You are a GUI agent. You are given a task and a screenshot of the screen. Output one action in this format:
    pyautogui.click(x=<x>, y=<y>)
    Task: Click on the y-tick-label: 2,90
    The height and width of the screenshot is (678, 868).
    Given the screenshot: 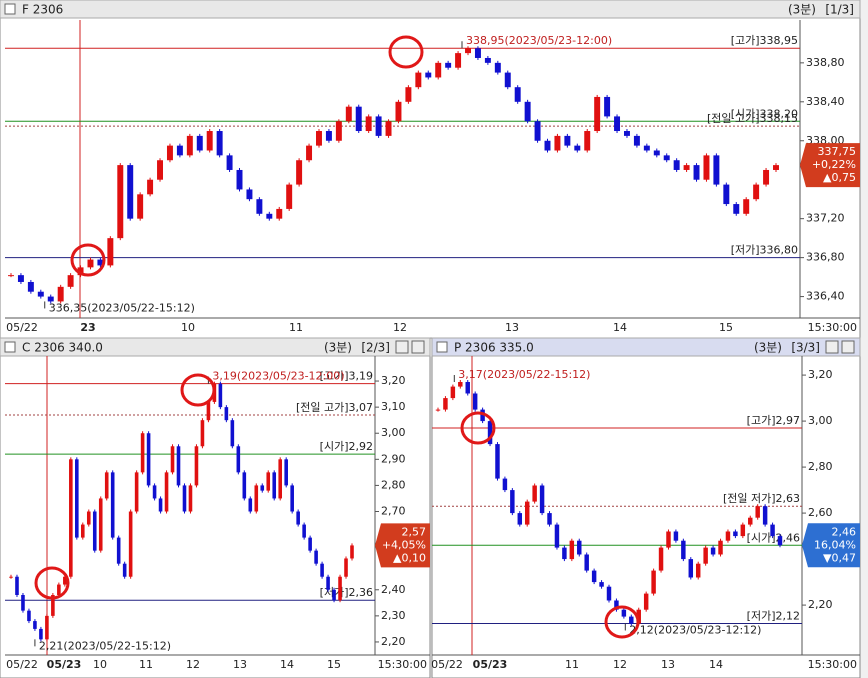 What is the action you would take?
    pyautogui.click(x=393, y=458)
    